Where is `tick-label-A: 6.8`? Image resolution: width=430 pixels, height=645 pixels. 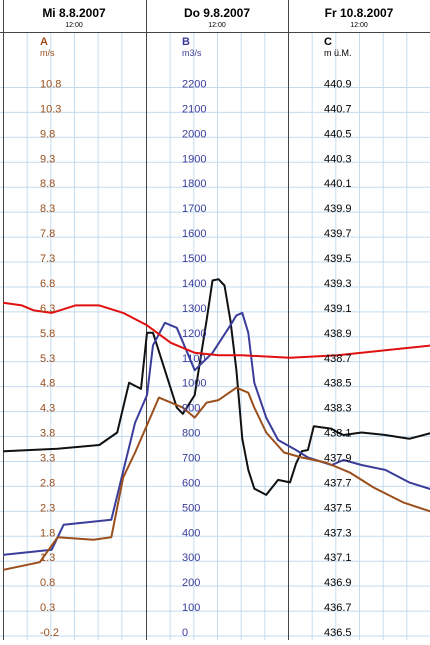
tick-label-A: 6.8 is located at coordinates (47, 284).